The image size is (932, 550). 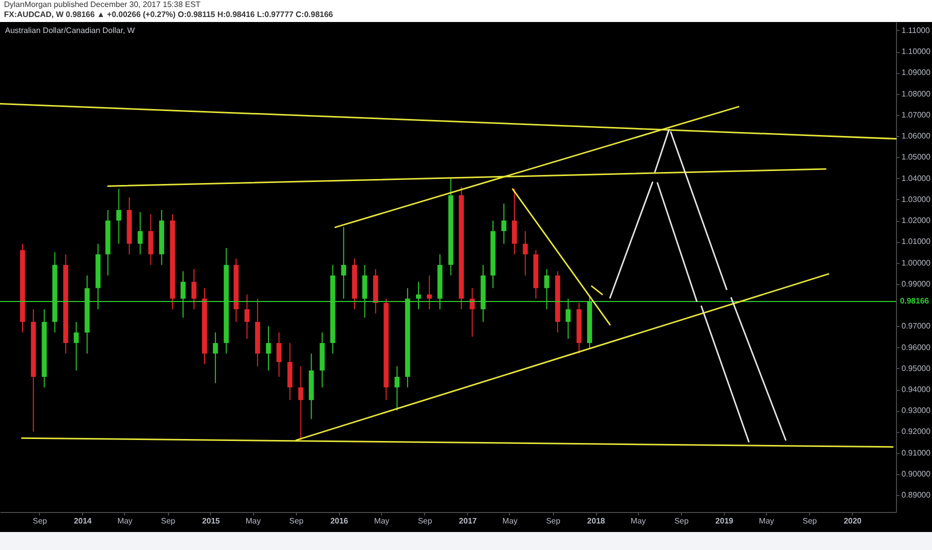 I want to click on y-tick-label: 0.93000, so click(x=916, y=411).